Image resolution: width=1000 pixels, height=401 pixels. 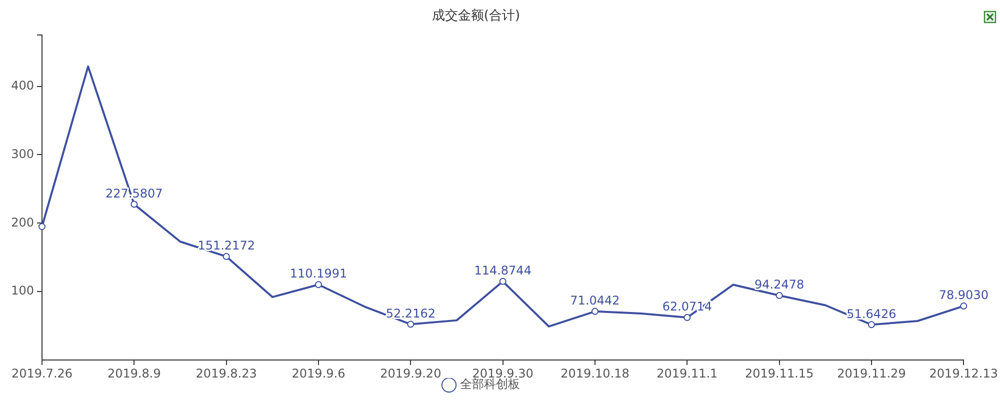 I want to click on y-tick-label: 400, so click(x=22, y=85).